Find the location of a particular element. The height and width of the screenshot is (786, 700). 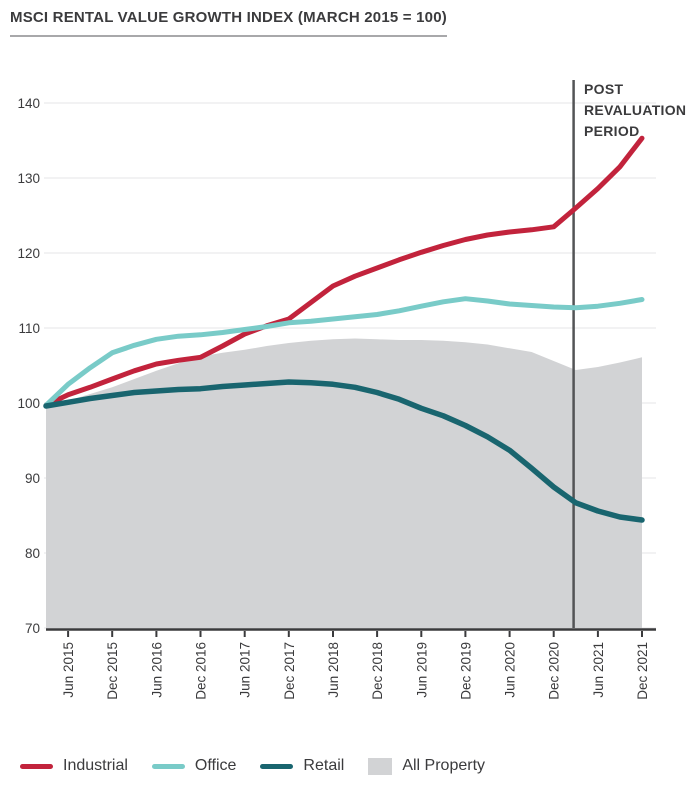

annotation-line-2: REVALUATION is located at coordinates (635, 110).